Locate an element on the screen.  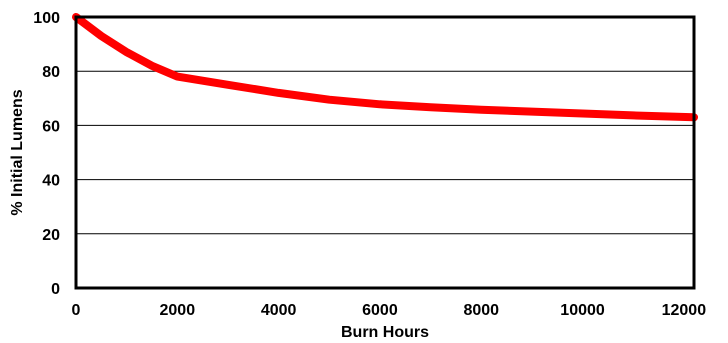
y-tick-label: 0 is located at coordinates (55, 289).